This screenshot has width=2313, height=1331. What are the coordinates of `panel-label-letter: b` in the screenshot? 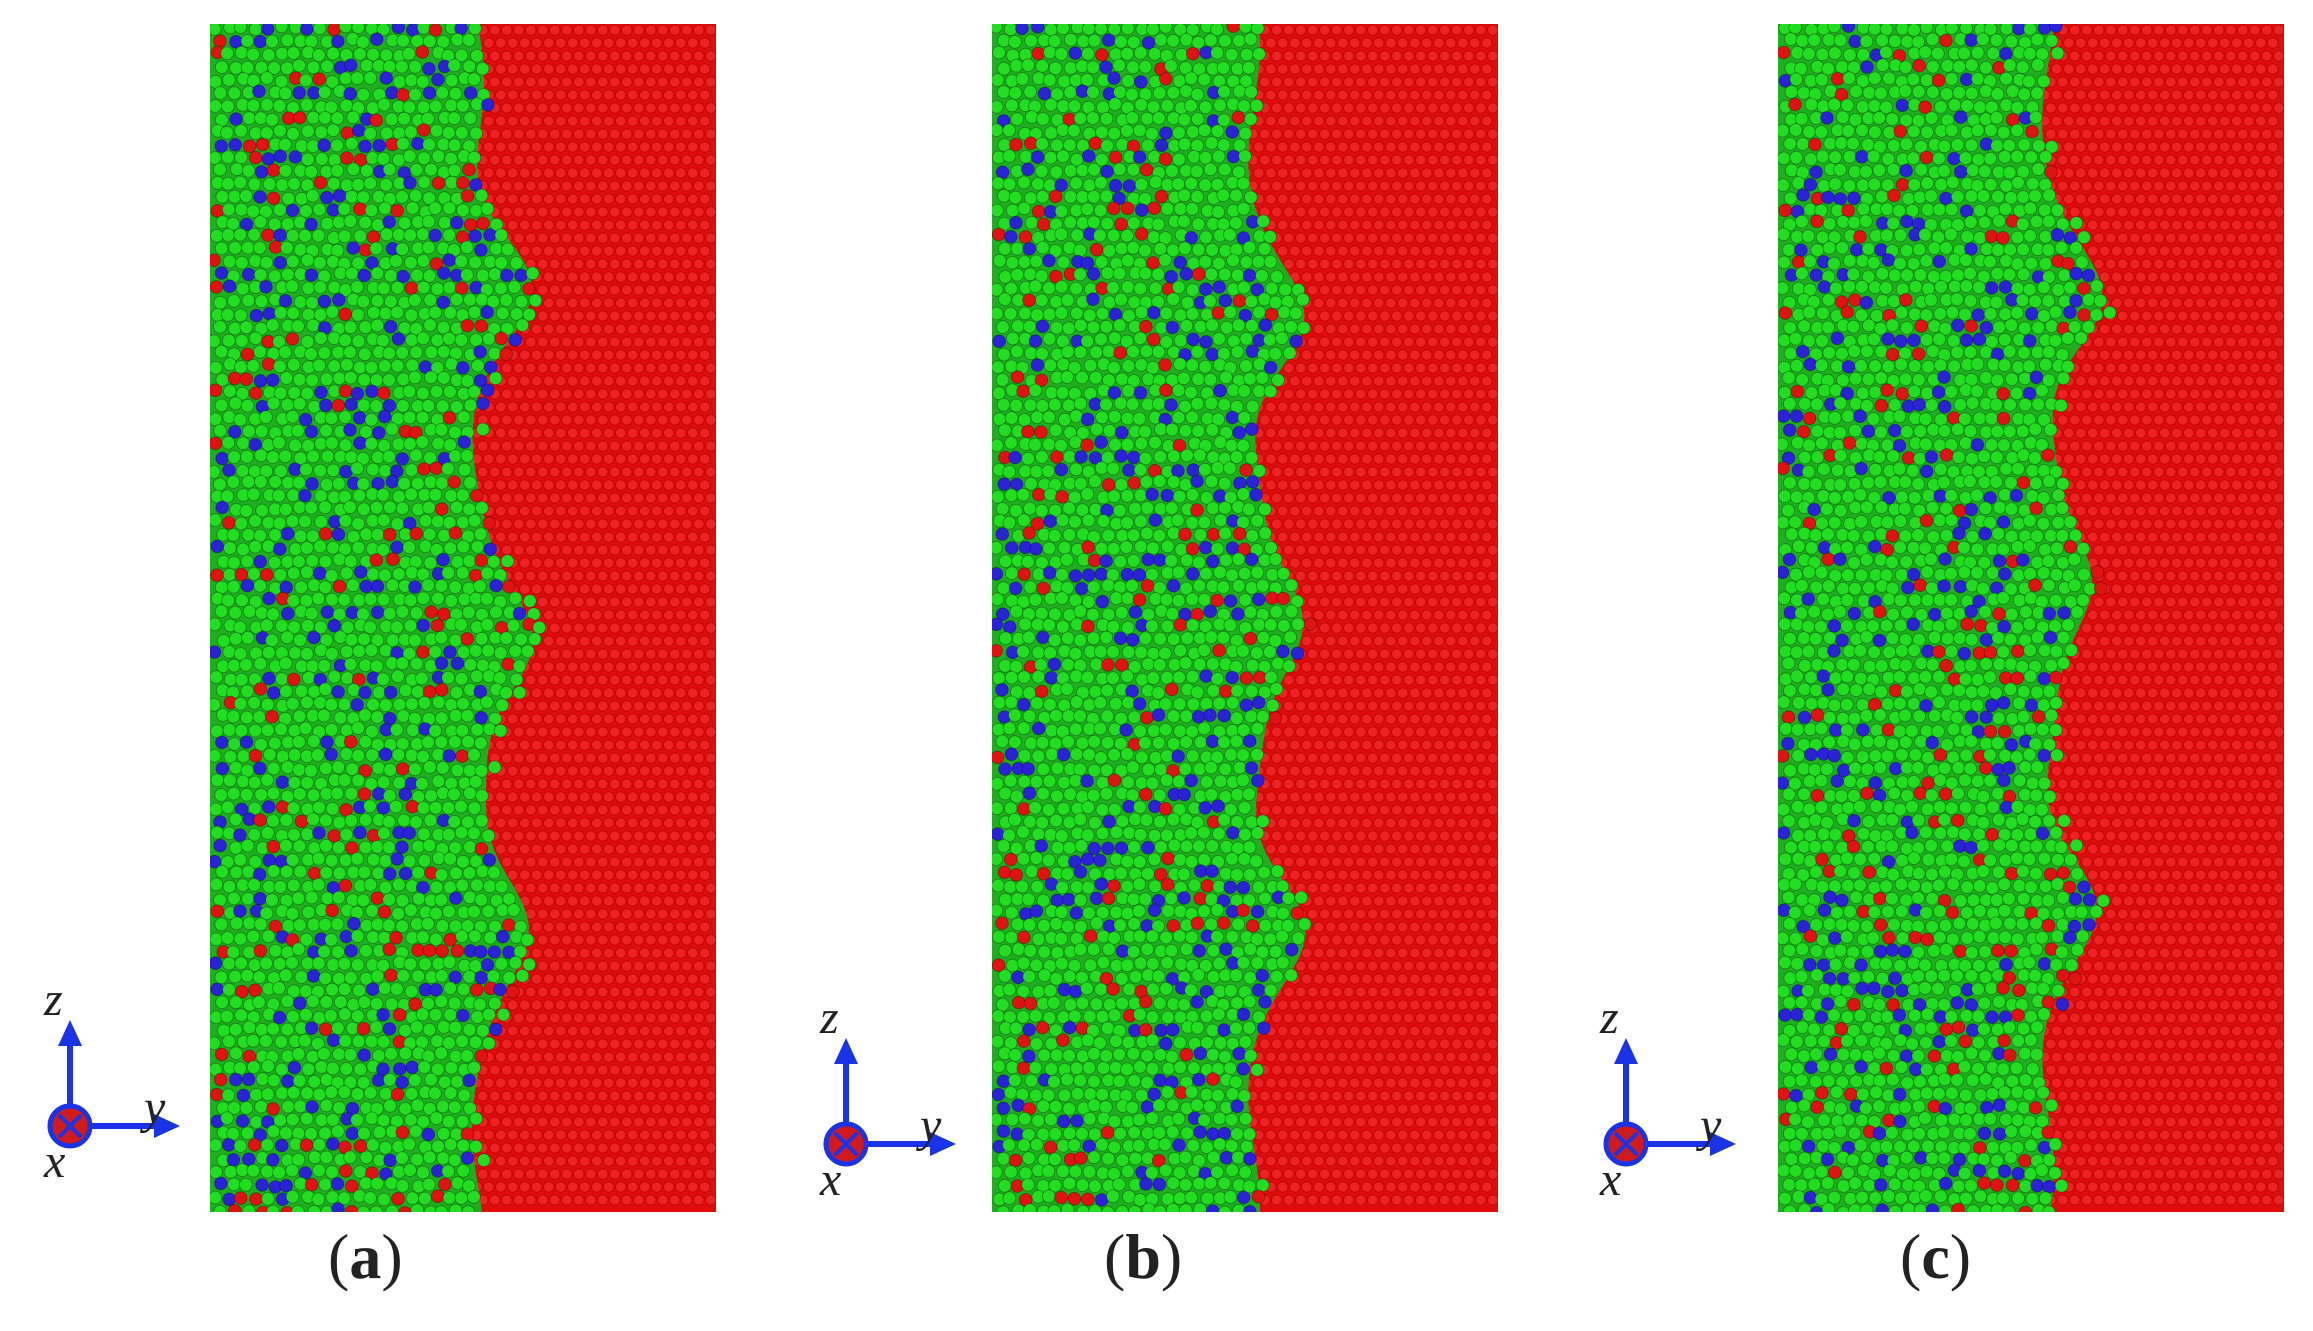 It's located at (1143, 1256).